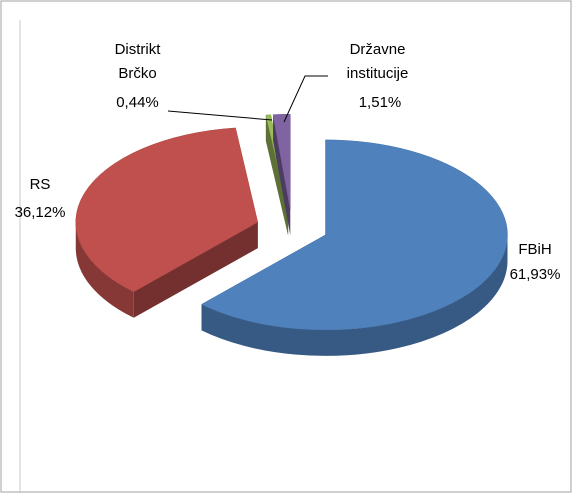 This screenshot has width=572, height=493. I want to click on category-label: Državne institucije, so click(377, 61).